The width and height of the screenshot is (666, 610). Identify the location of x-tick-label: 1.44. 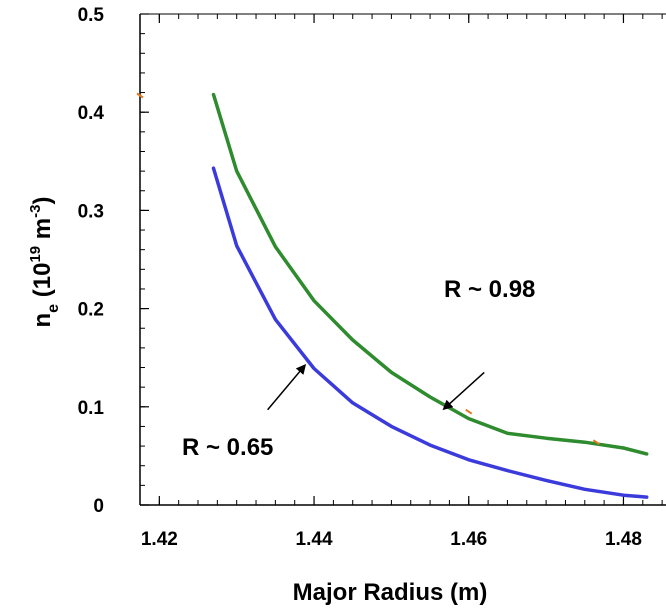
(314, 539).